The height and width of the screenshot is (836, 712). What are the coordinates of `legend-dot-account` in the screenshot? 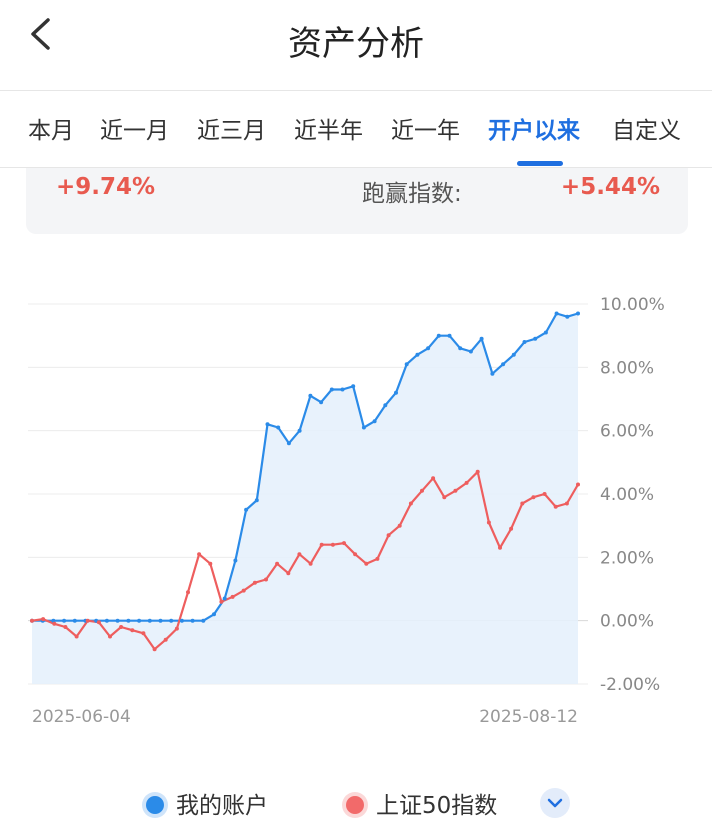 It's located at (155, 804).